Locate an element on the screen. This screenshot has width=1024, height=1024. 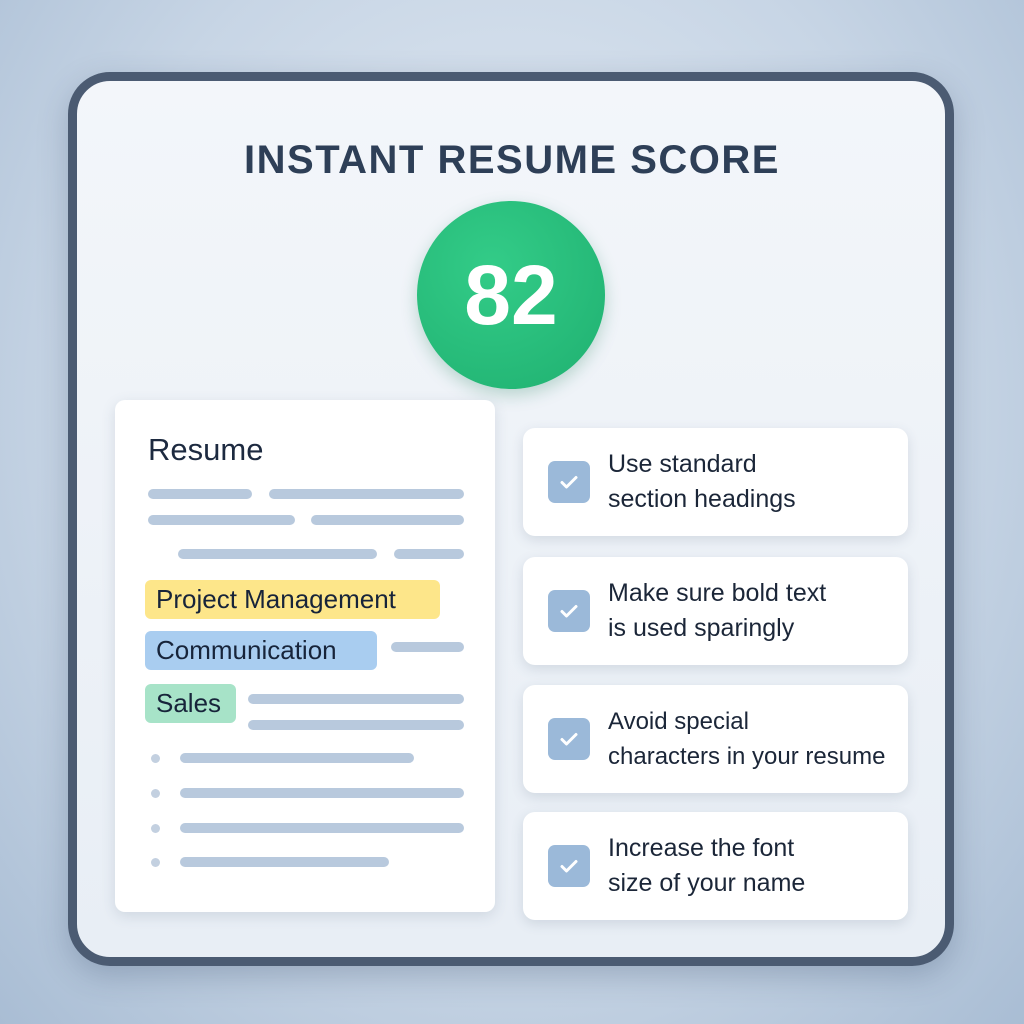
checklist-item: Increase the font size of your name is located at coordinates (715, 866).